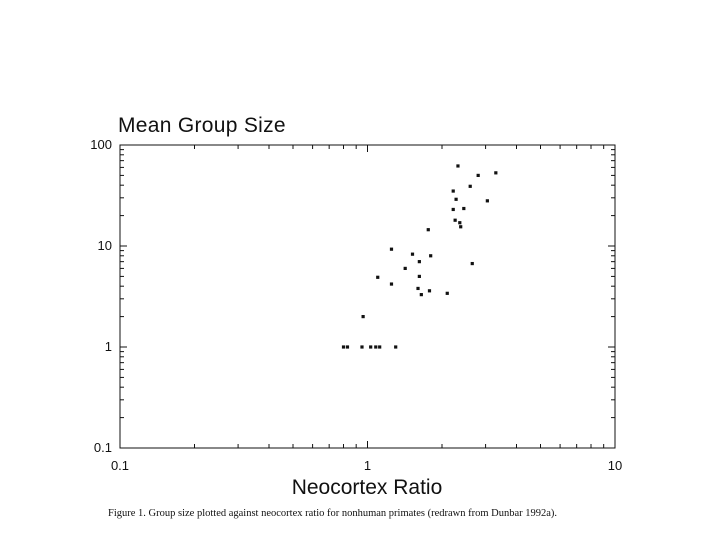 This screenshot has height=540, width=720. I want to click on x-tick-label: 10, so click(615, 465).